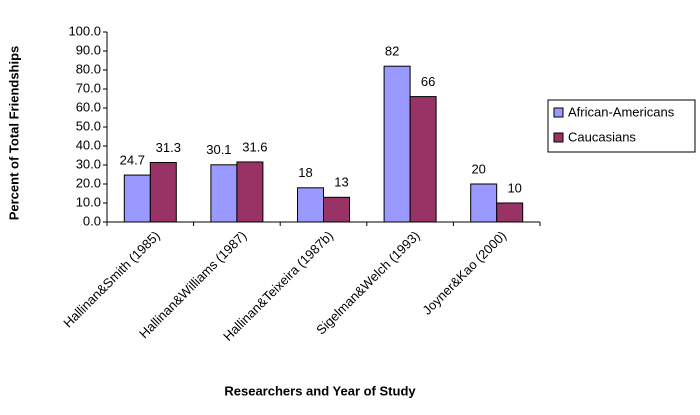 The image size is (700, 415). I want to click on y-tick-label: 0.0, so click(92, 220).